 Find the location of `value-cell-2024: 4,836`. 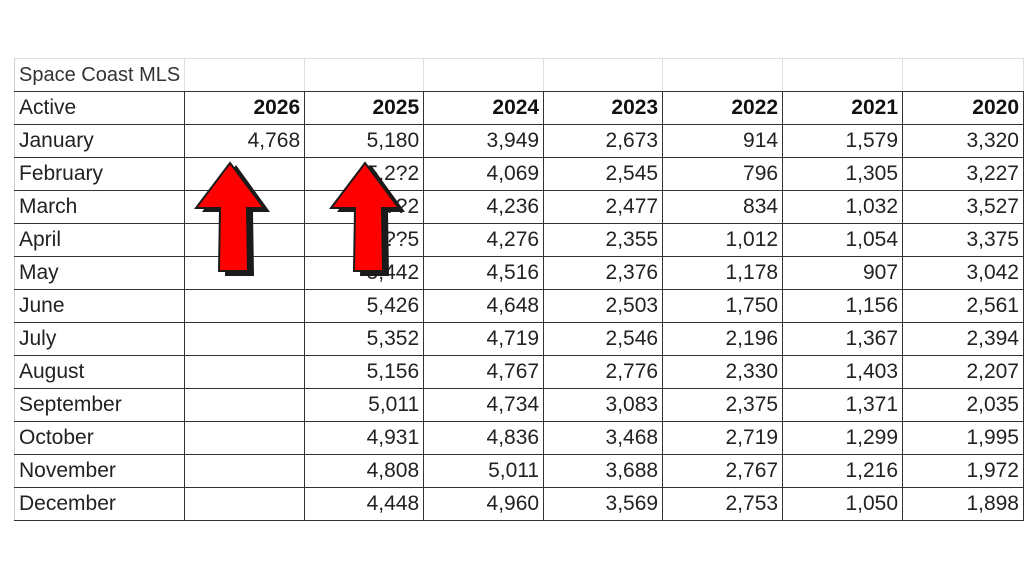

value-cell-2024: 4,836 is located at coordinates (484, 438).